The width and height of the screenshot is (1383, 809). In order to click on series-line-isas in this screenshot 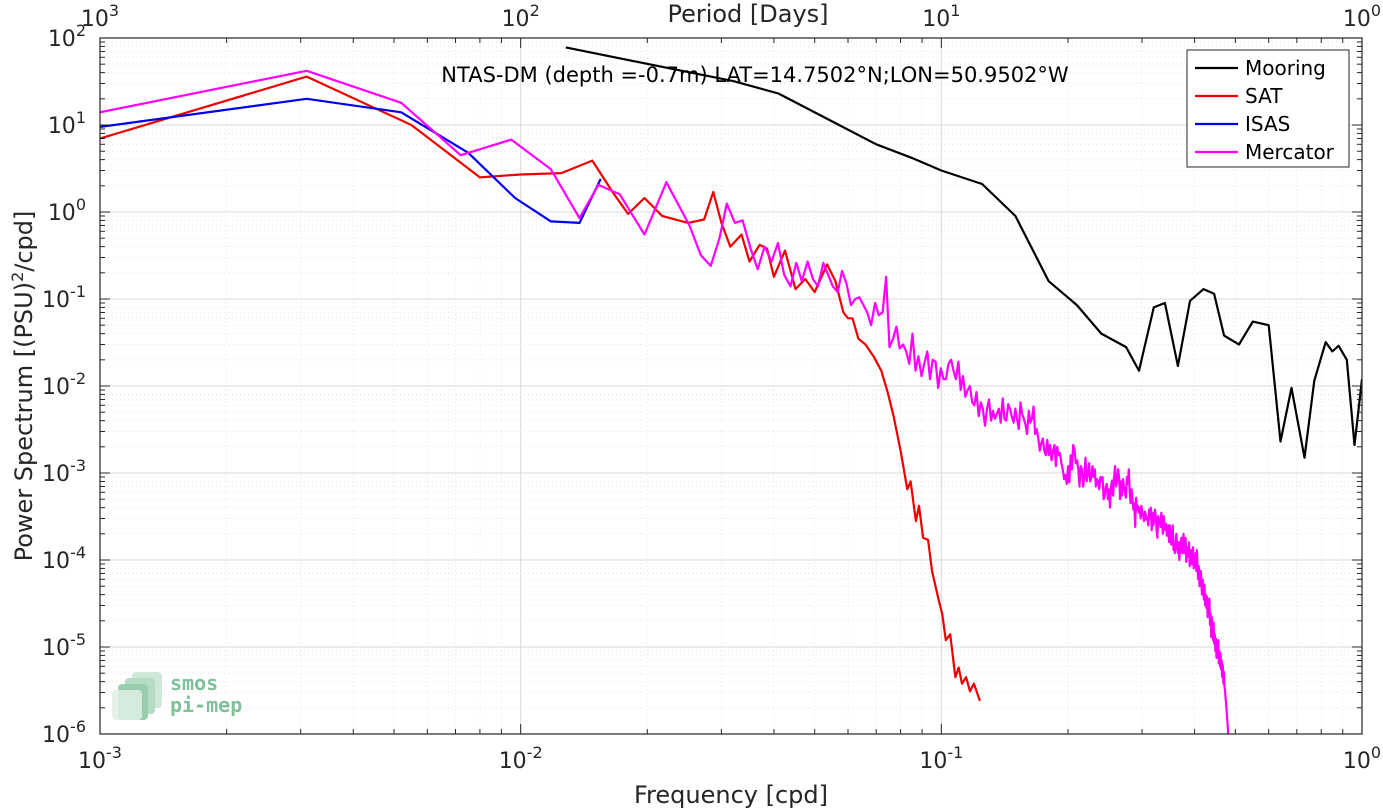, I will do `click(351, 160)`.